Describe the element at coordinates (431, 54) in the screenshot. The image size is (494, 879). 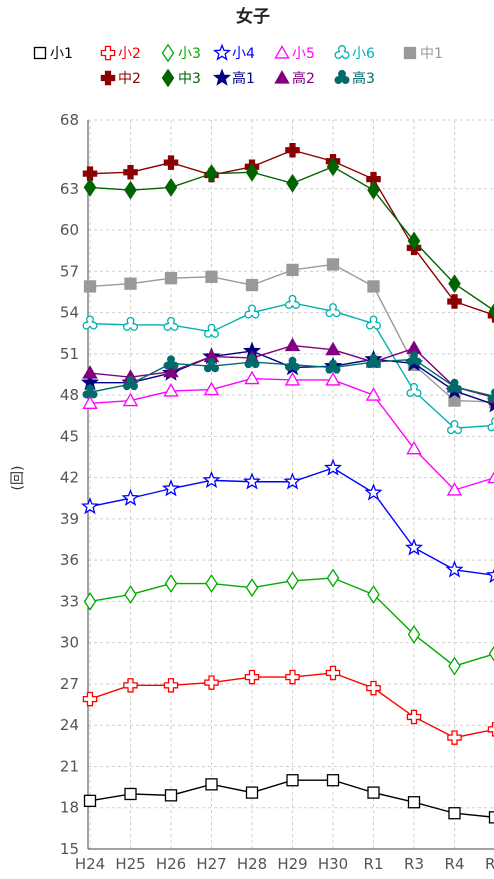
I see `legend-label: 中1` at that location.